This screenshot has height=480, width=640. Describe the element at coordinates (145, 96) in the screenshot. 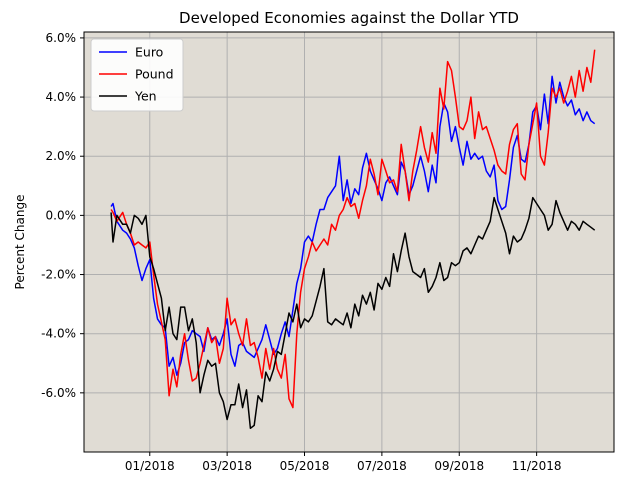

I see `legend-label-yen: Yen` at that location.